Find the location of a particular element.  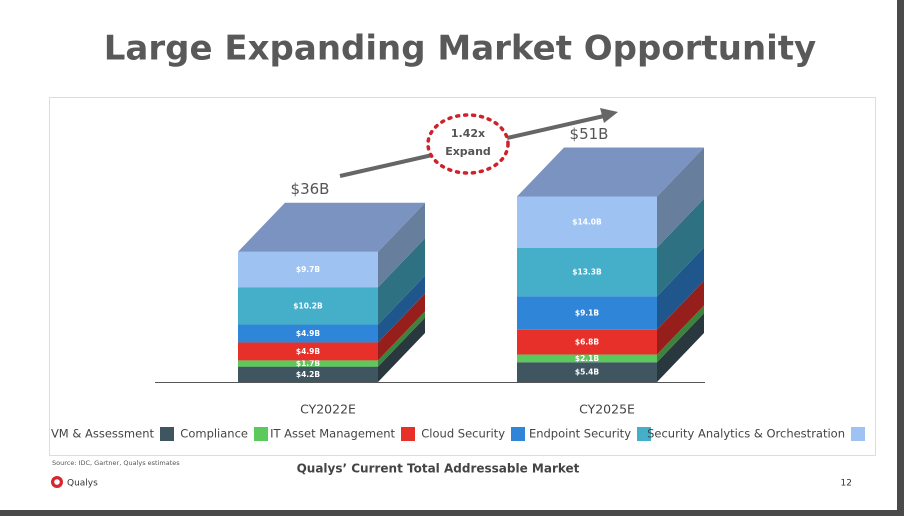

value-label: $6.8B is located at coordinates (587, 342).